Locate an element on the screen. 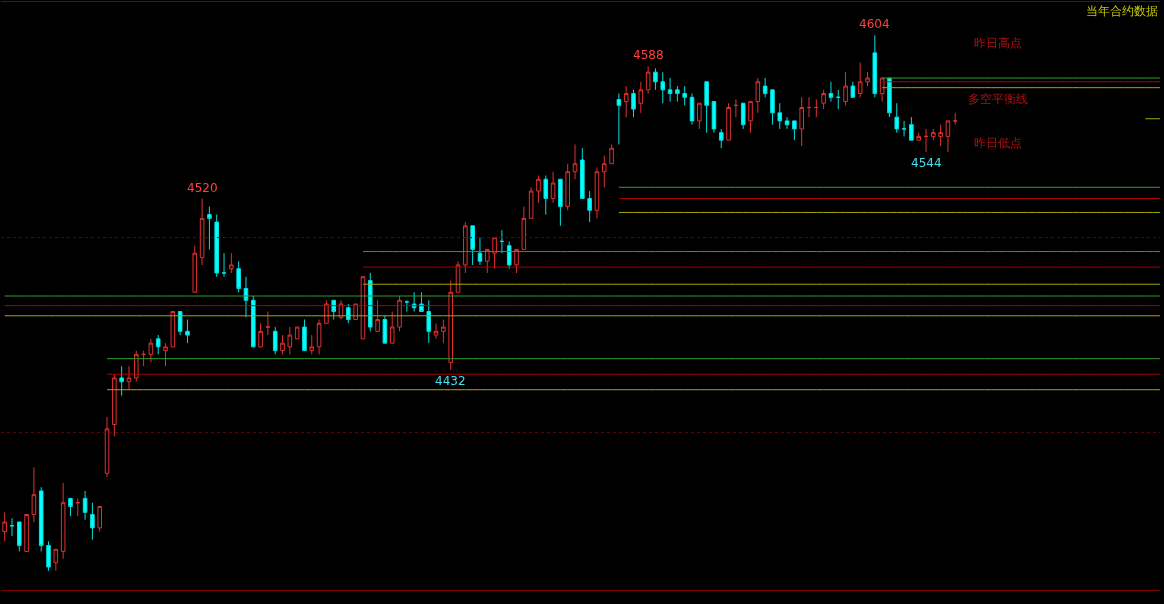  annotation: 多空平衡线 is located at coordinates (998, 99).